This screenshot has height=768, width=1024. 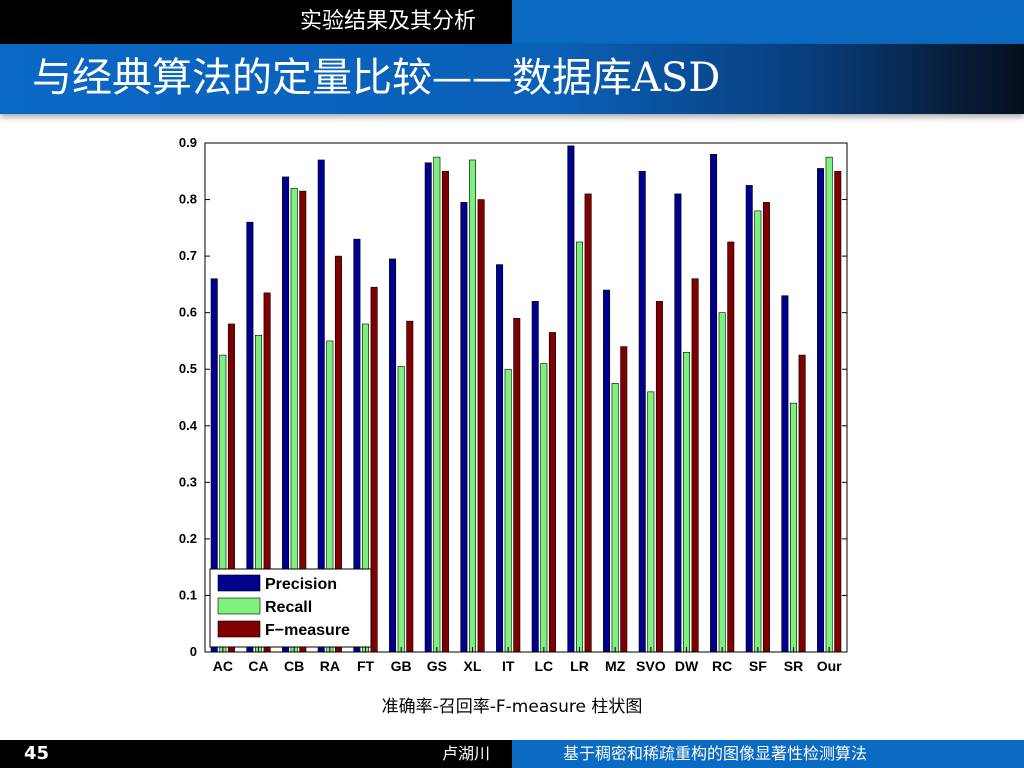 What do you see at coordinates (722, 666) in the screenshot?
I see `x-tick-label: RC` at bounding box center [722, 666].